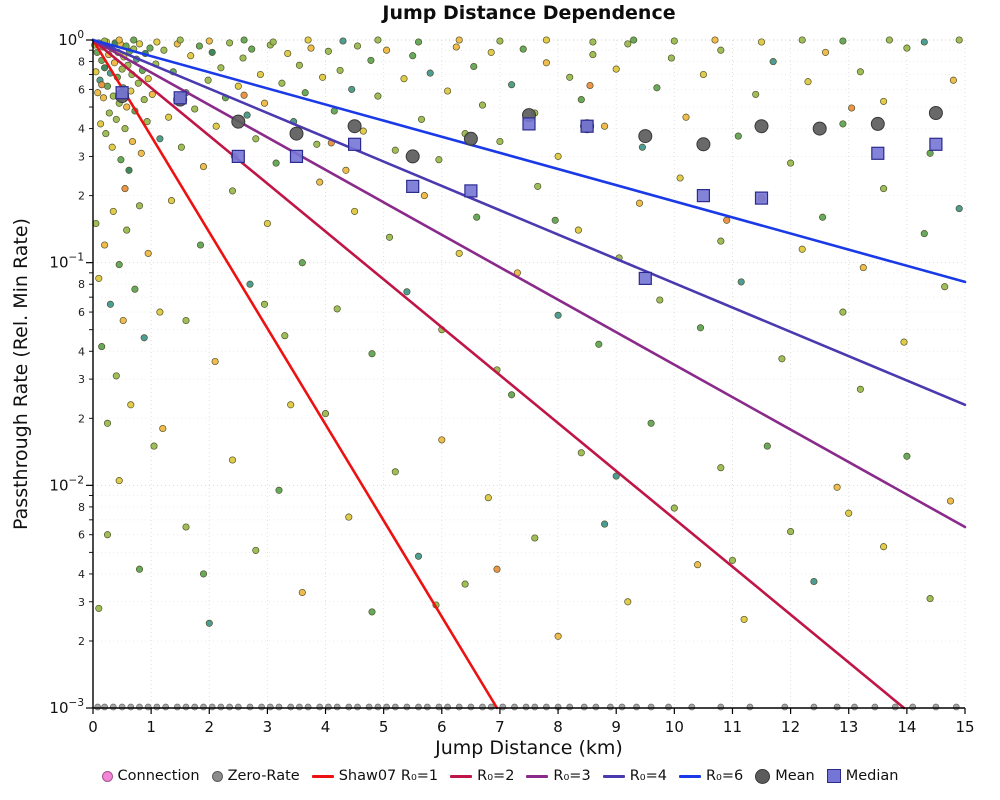 Image resolution: width=1000 pixels, height=800 pixels. Describe the element at coordinates (81, 574) in the screenshot. I see `y-minor-tick-label: 4` at that location.